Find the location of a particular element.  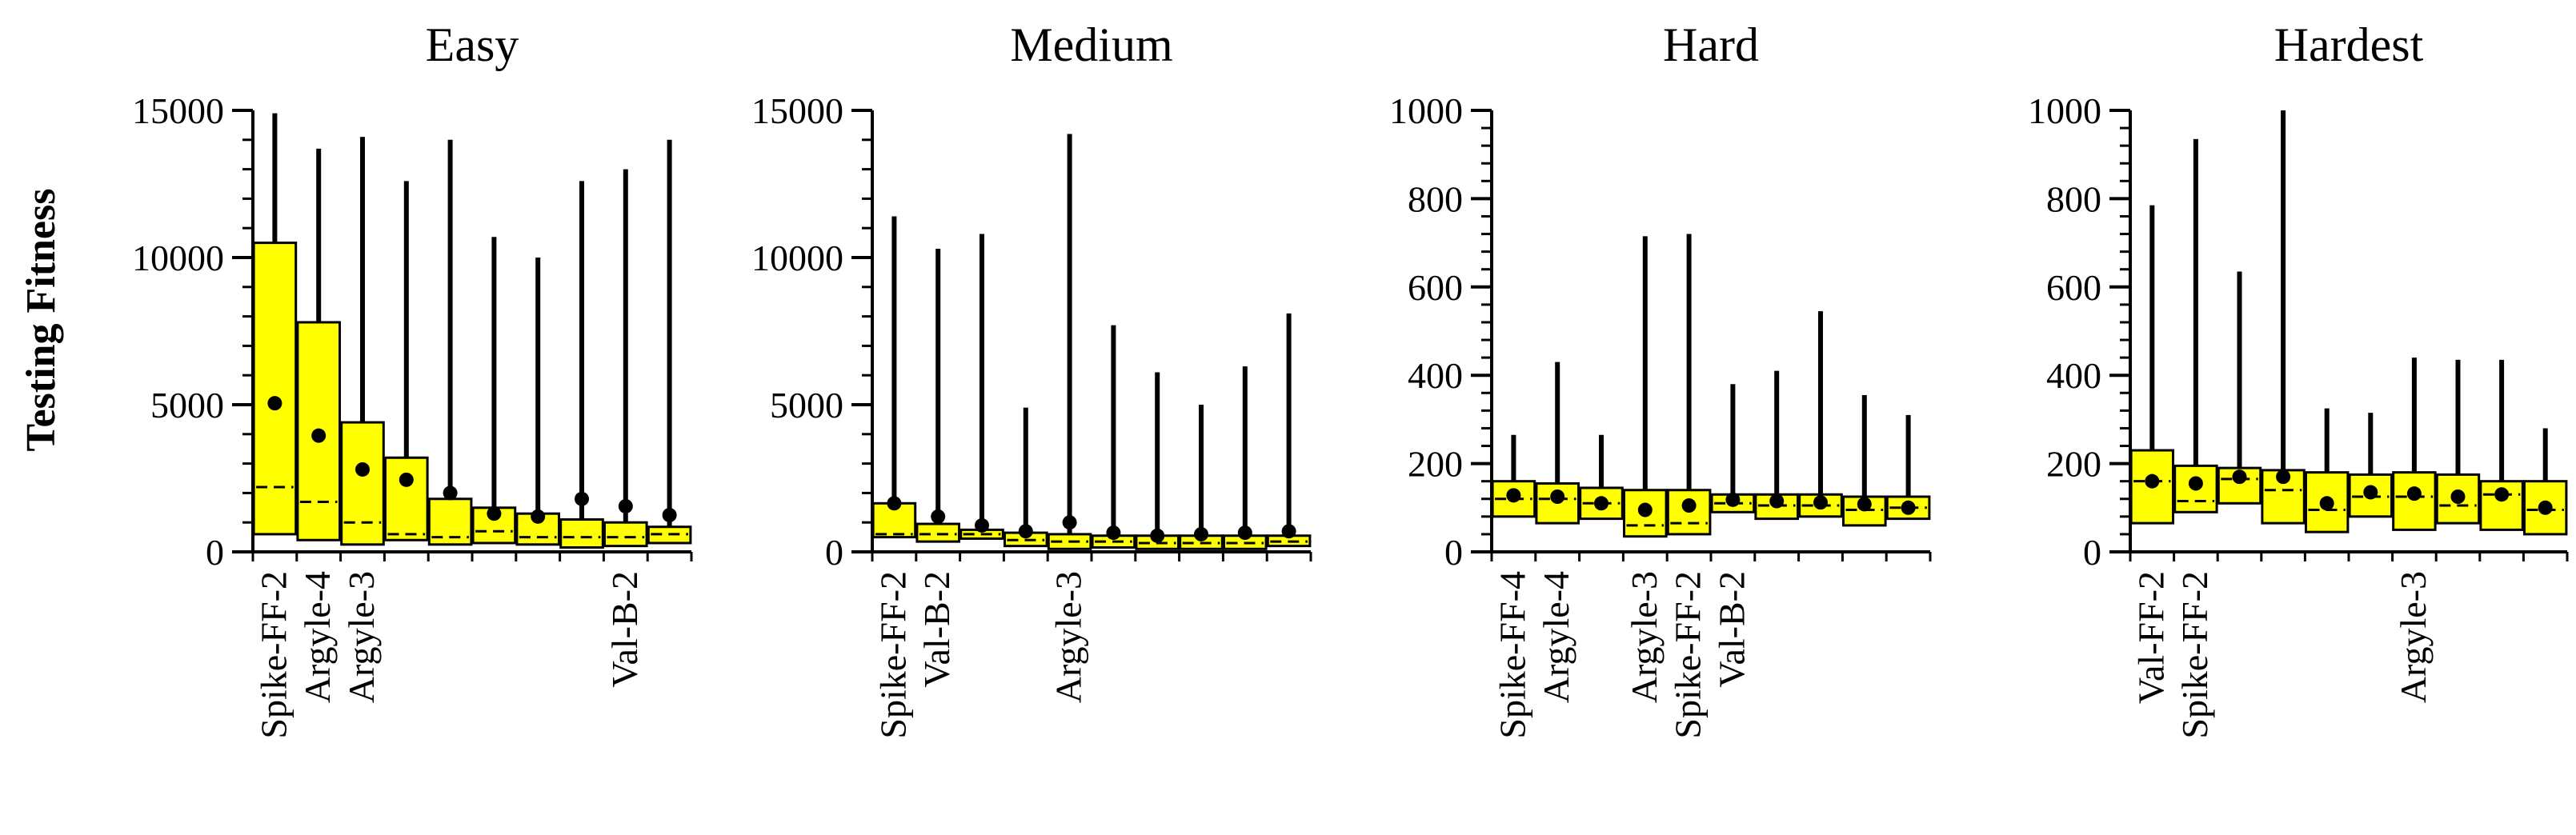

category-label: Spike-FF-4 is located at coordinates (1512, 655).